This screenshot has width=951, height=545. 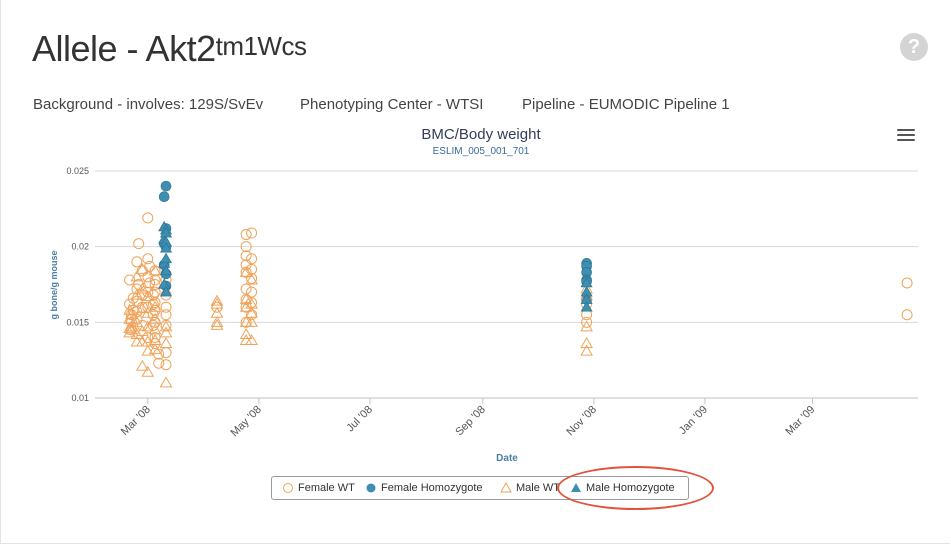 What do you see at coordinates (576, 487) in the screenshot?
I see `triangle-filled-icon` at bounding box center [576, 487].